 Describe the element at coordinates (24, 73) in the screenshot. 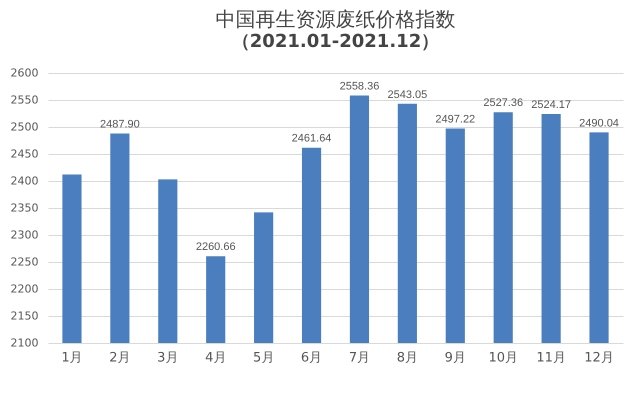

I see `y-tick-label: 2600` at that location.